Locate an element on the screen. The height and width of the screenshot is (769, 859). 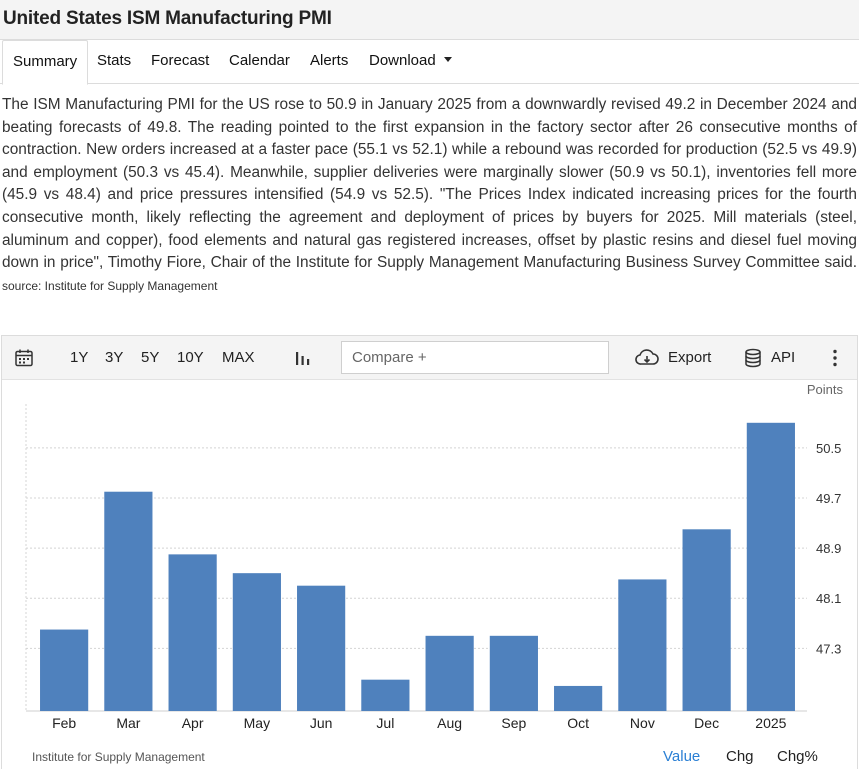
y-tick-label: 48.9 is located at coordinates (828, 548).